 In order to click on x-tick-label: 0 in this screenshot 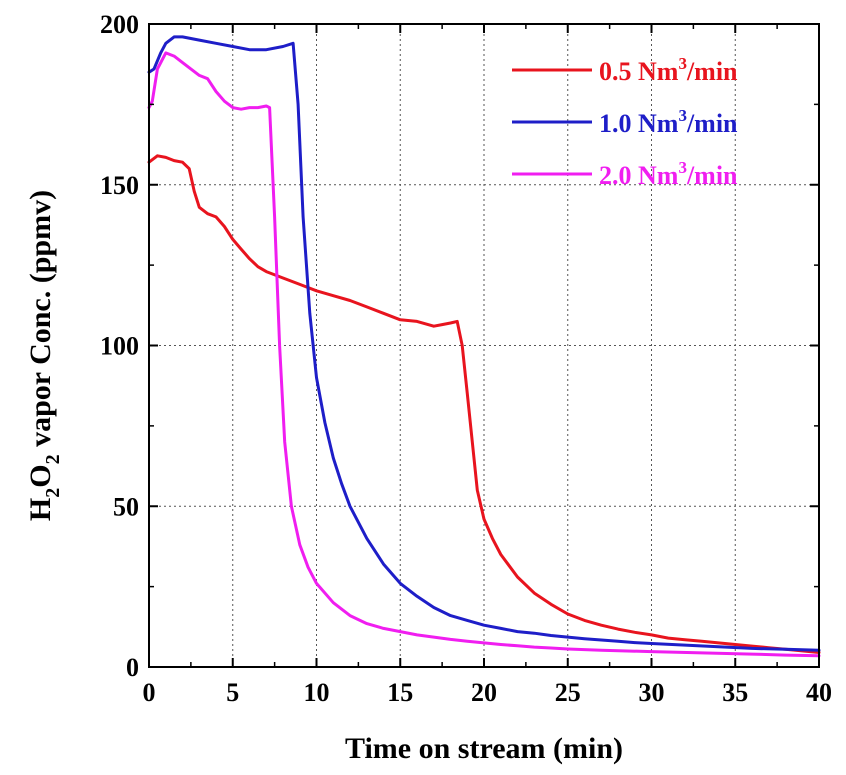, I will do `click(149, 692)`.